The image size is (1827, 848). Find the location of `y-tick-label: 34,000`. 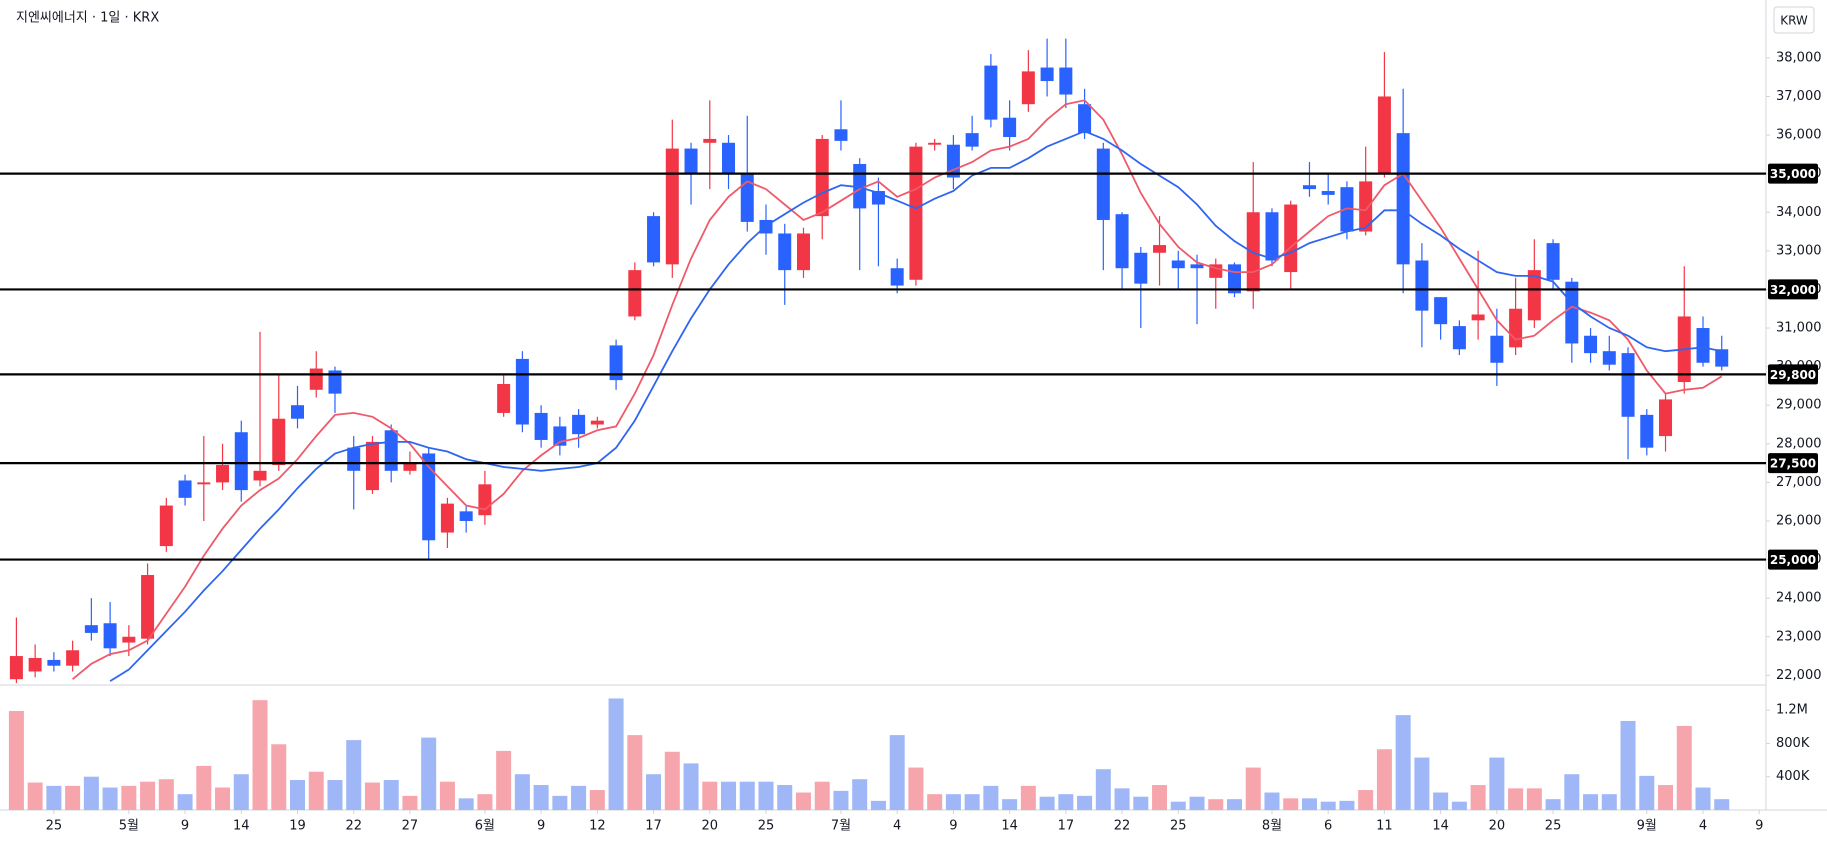

y-tick-label: 34,000 is located at coordinates (1799, 212).